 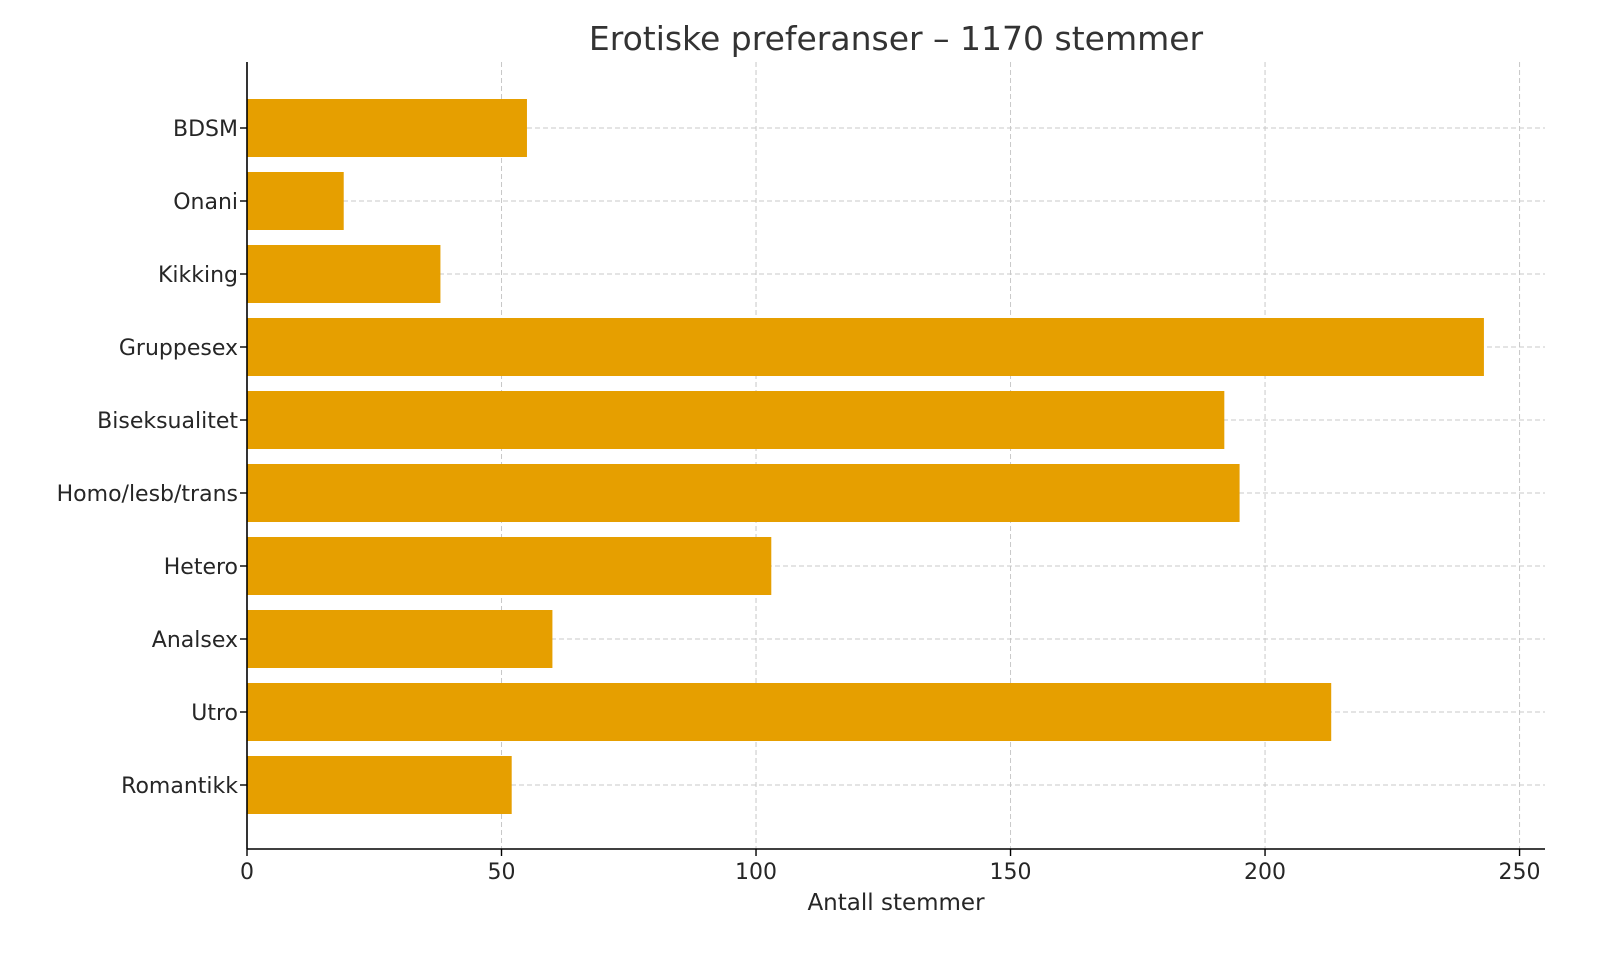 What do you see at coordinates (205, 129) in the screenshot?
I see `y-tick-label: BDSM` at bounding box center [205, 129].